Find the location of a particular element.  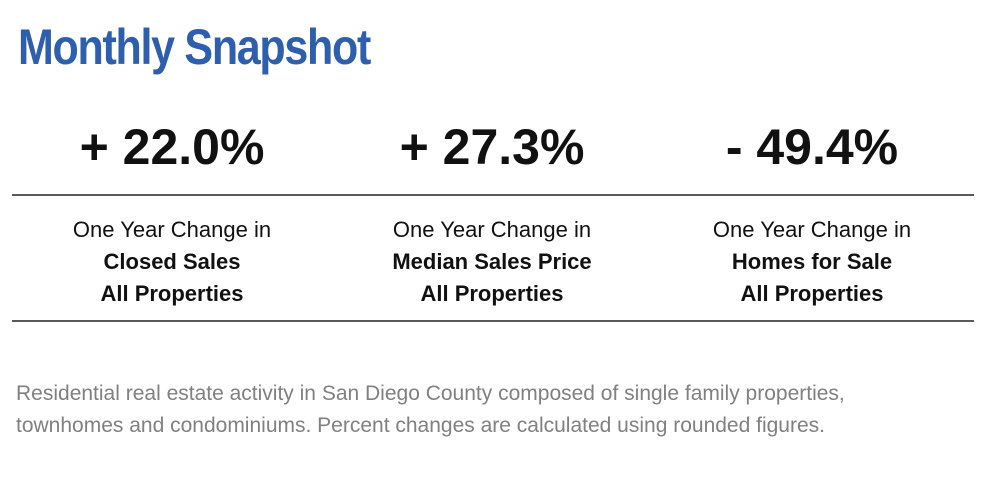

stat-median-price-change: + 27.3% is located at coordinates (492, 147).